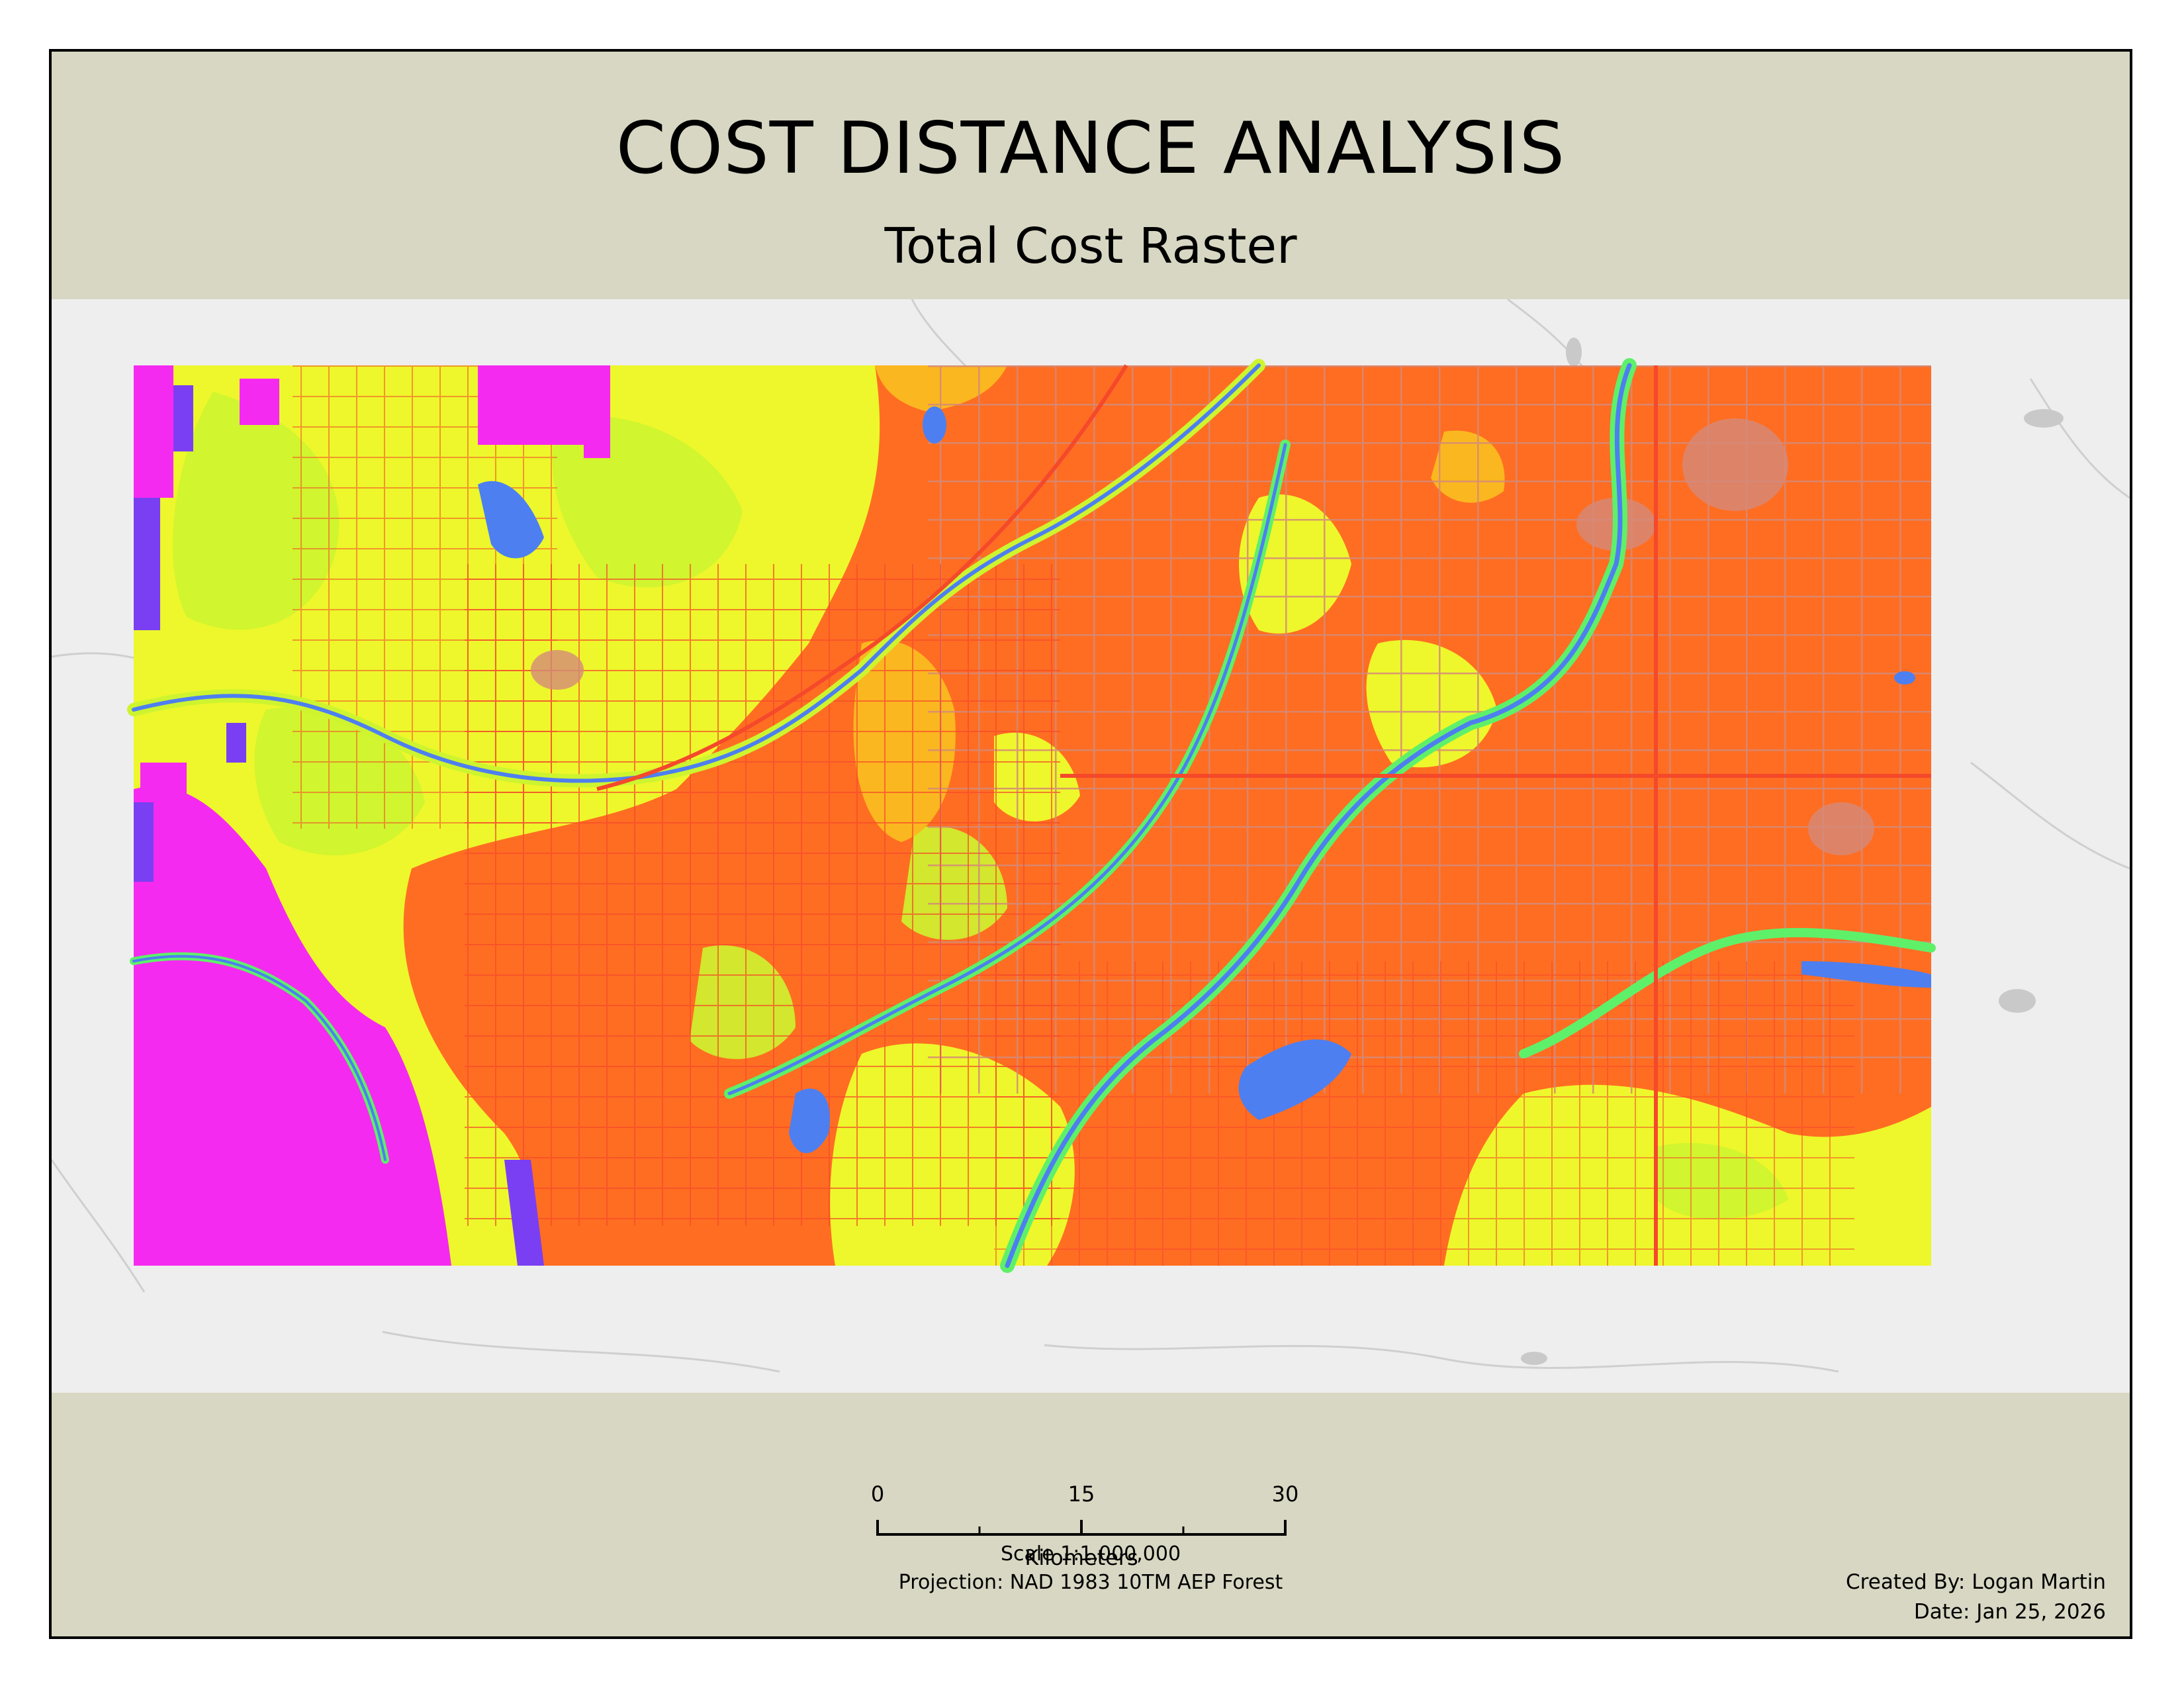  Describe the element at coordinates (1976, 1582) in the screenshot. I see `author-credit: Created By: Logan Martin` at that location.